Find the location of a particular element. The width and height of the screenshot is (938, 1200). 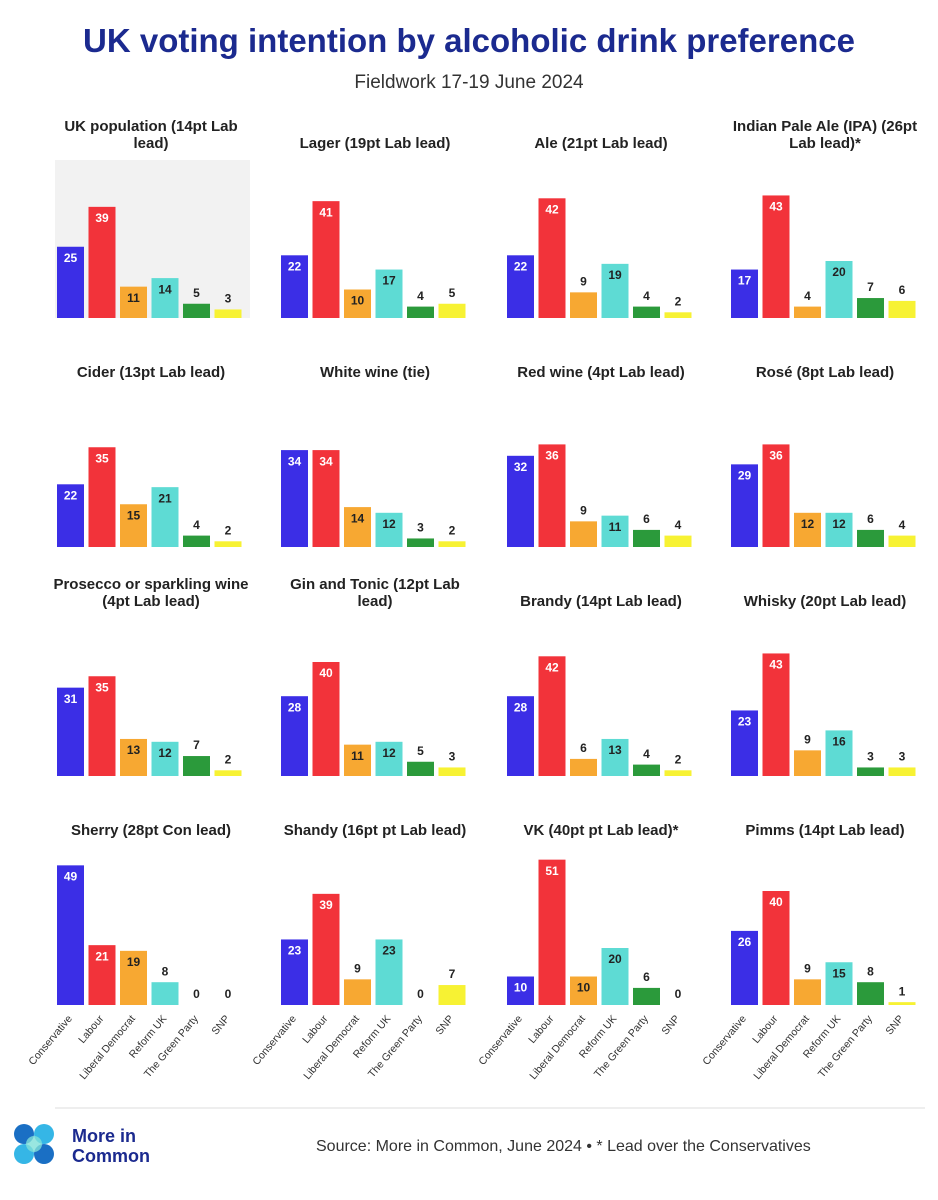

value-label: 15 is located at coordinates (839, 973).